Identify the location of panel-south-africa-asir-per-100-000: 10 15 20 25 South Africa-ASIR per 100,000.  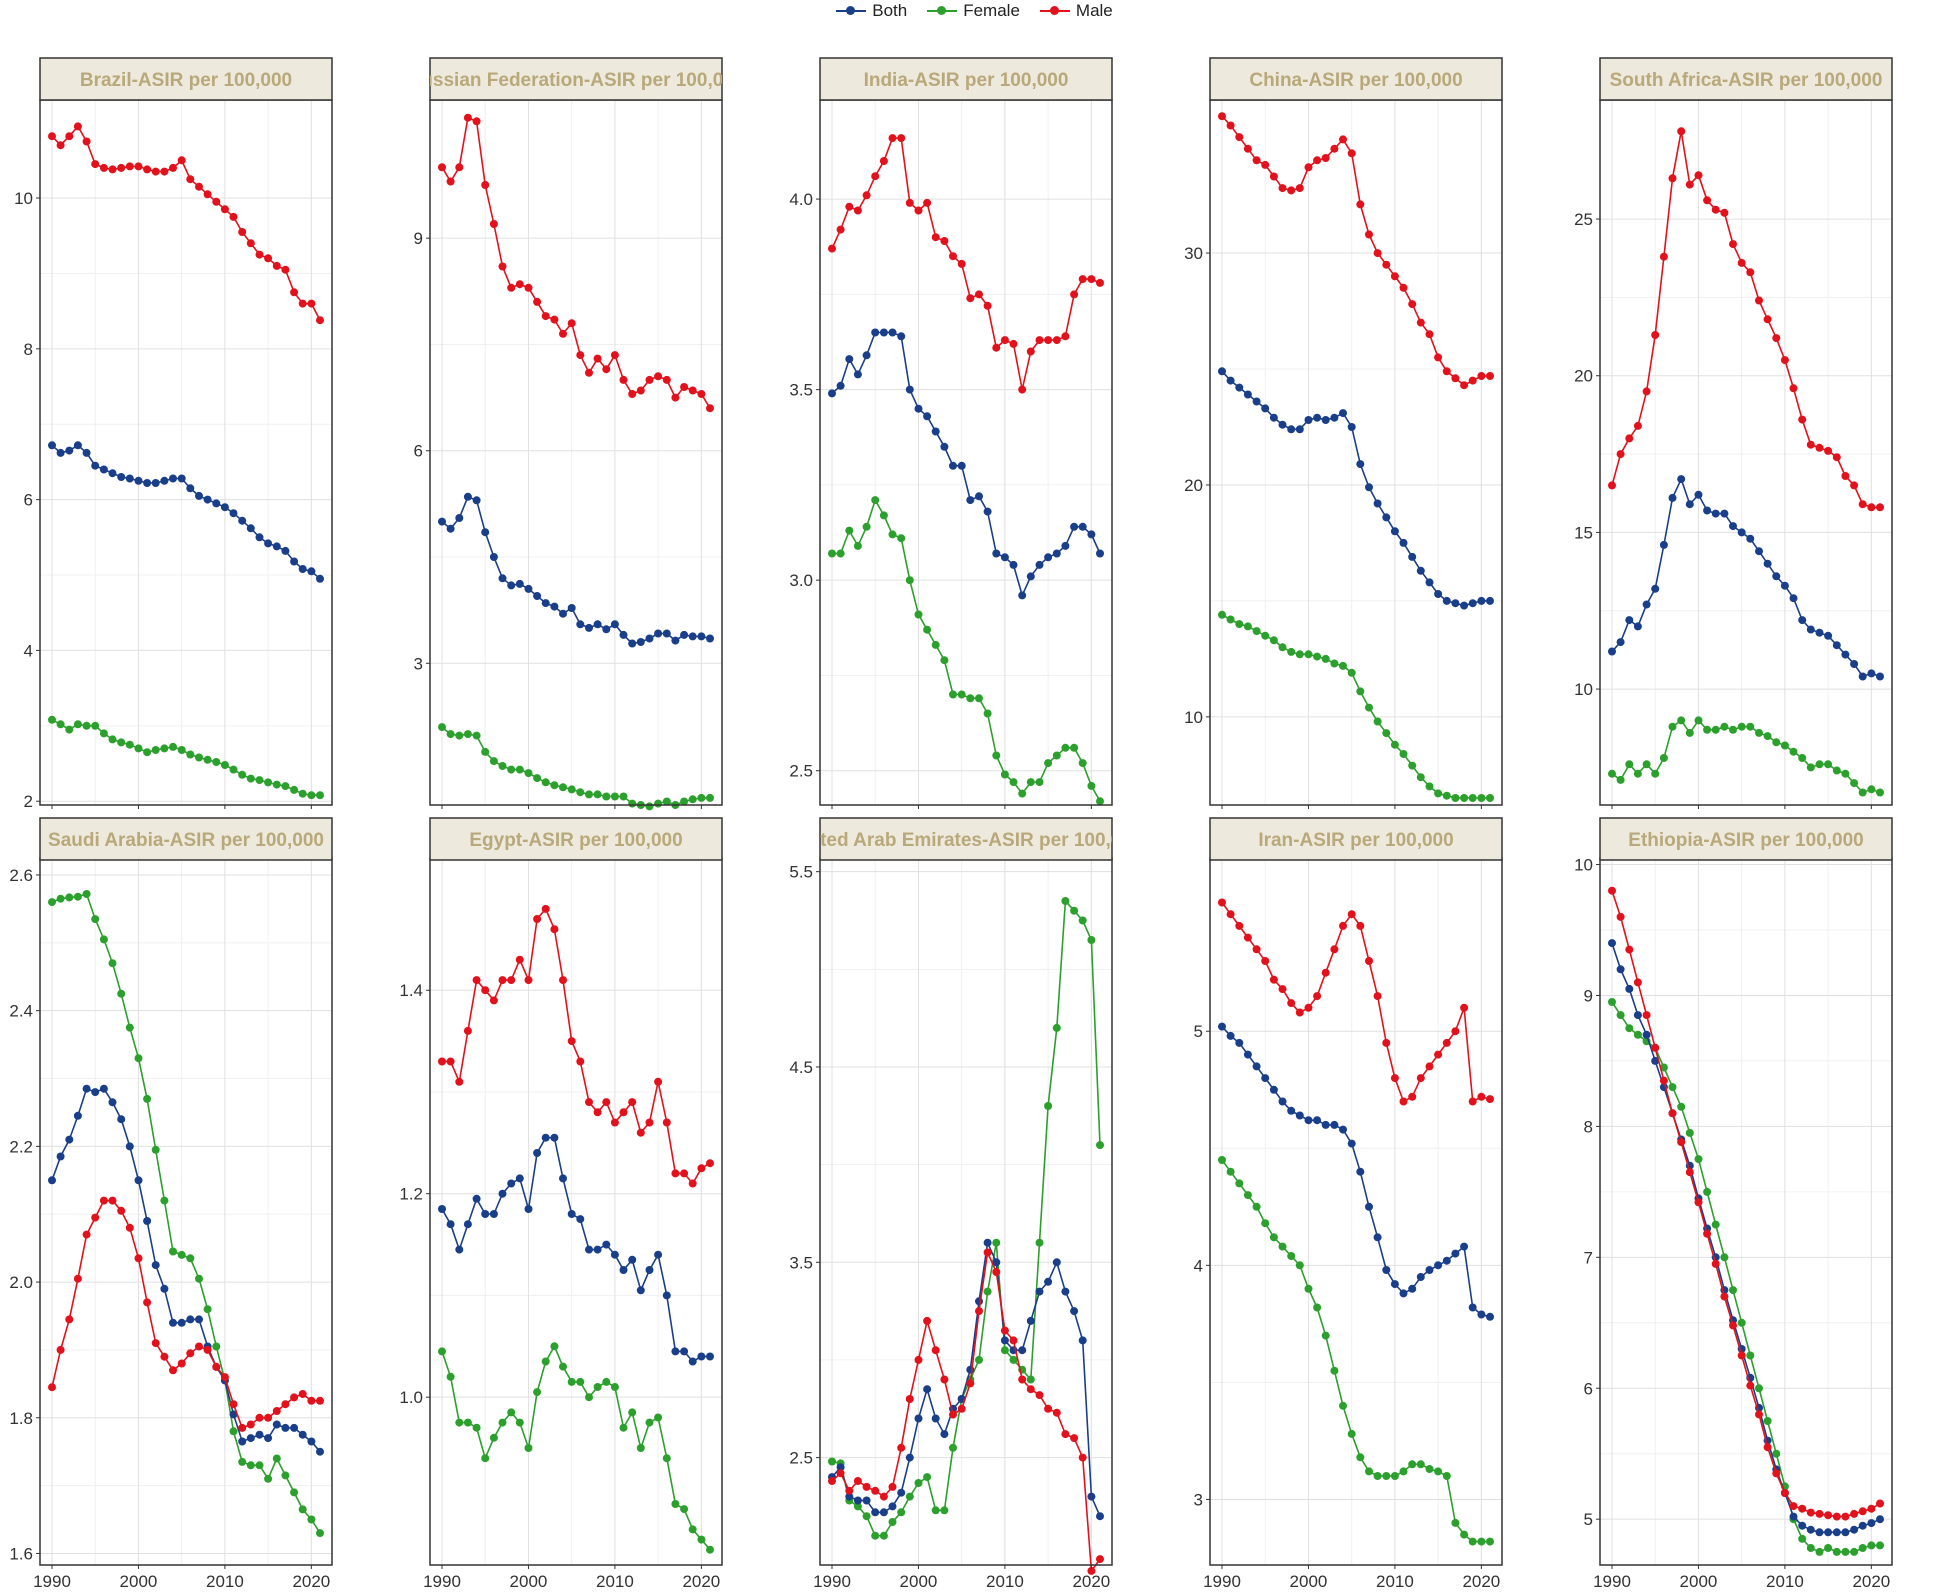
(1733, 433).